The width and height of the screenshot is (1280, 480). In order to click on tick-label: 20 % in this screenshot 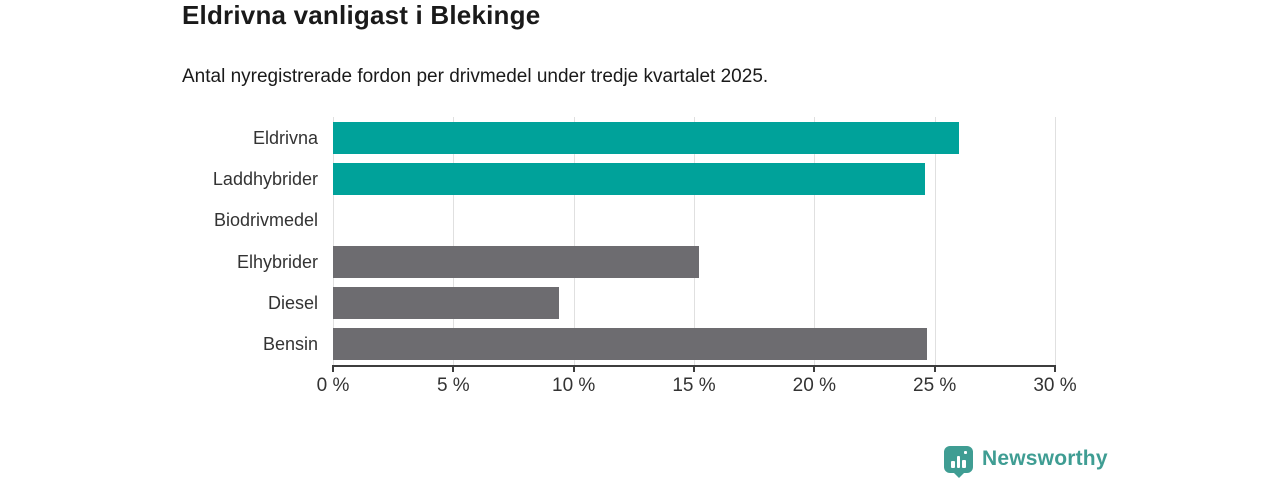, I will do `click(814, 385)`.